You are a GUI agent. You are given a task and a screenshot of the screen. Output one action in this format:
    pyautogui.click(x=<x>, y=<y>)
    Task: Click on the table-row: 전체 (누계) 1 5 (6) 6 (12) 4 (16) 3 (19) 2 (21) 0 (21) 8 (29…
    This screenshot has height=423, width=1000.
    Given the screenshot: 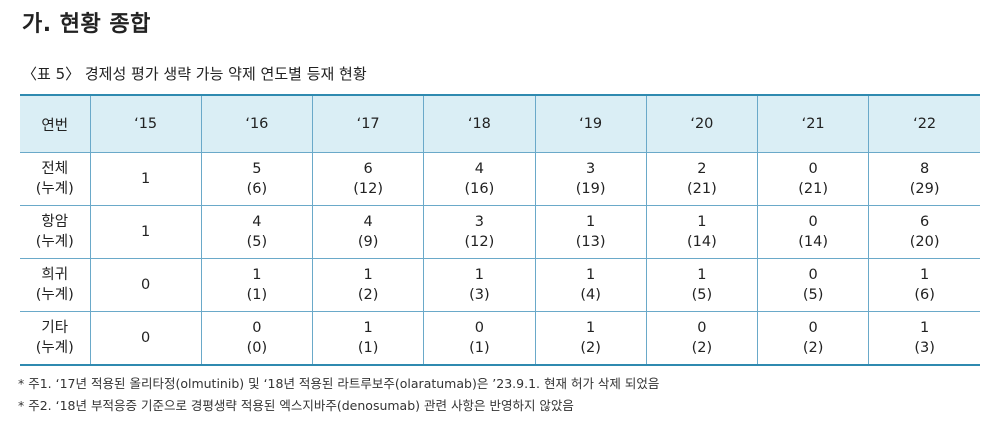 What is the action you would take?
    pyautogui.click(x=500, y=179)
    